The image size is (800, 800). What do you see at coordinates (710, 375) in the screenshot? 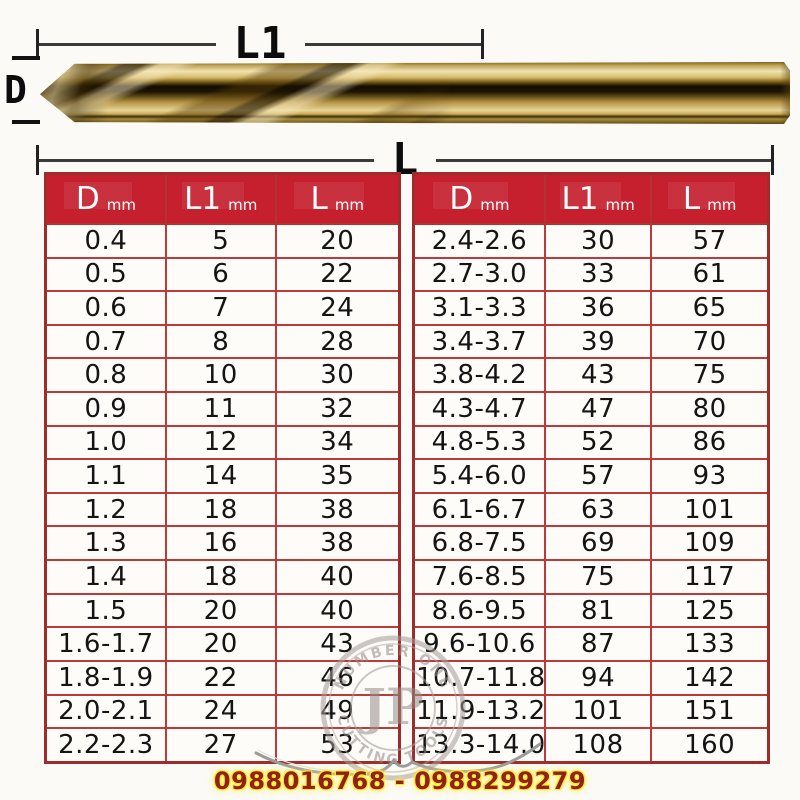
I see `cell: 75` at bounding box center [710, 375].